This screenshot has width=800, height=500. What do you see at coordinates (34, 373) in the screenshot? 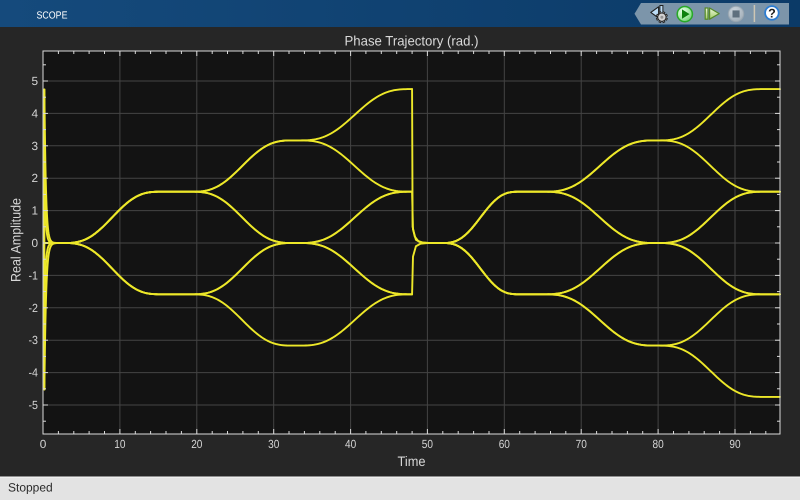
I see `svg-text: -4` at bounding box center [34, 373].